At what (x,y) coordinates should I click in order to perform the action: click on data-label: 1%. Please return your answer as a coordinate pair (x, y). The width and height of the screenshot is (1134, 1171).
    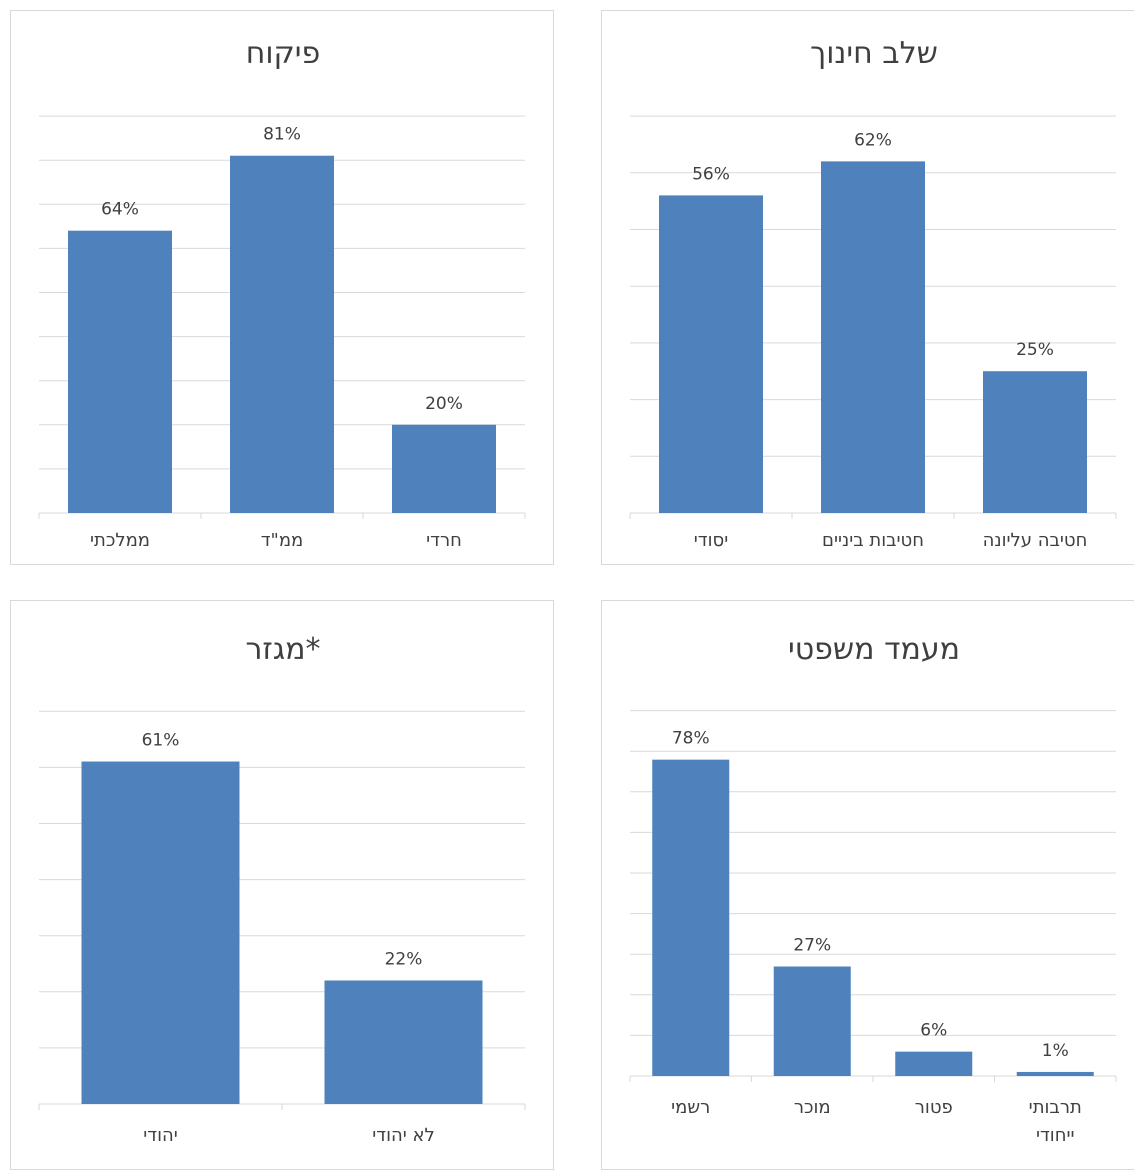
    Looking at the image, I should click on (1055, 1051).